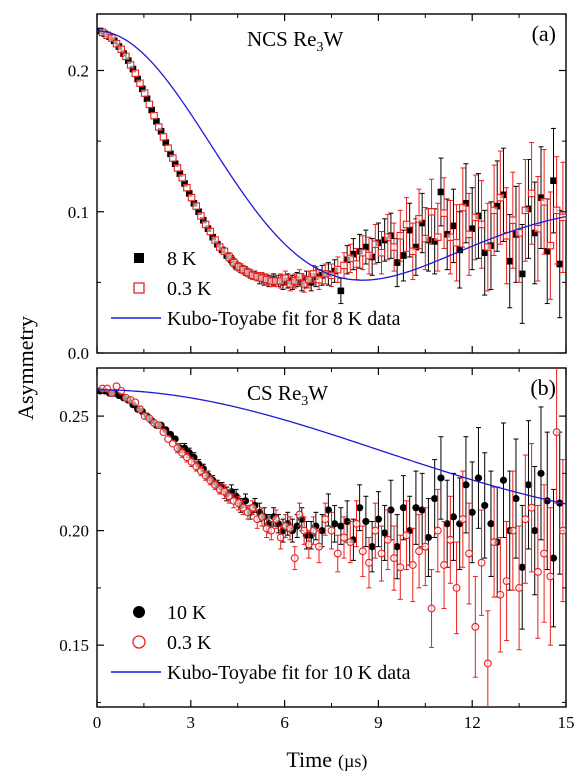 This screenshot has height=777, width=583. I want to click on panel-letter: (a), so click(544, 33).